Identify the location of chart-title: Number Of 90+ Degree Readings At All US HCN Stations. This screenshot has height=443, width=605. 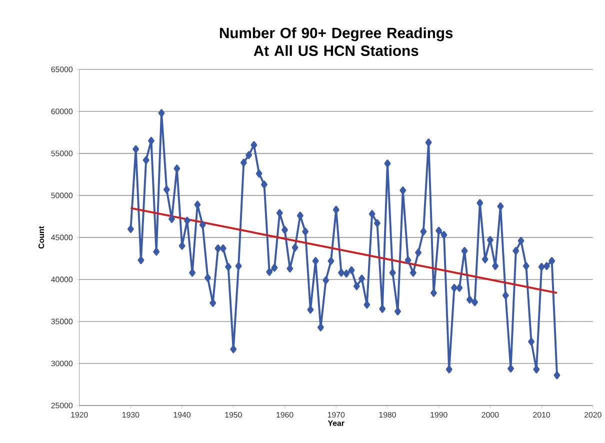
(336, 41).